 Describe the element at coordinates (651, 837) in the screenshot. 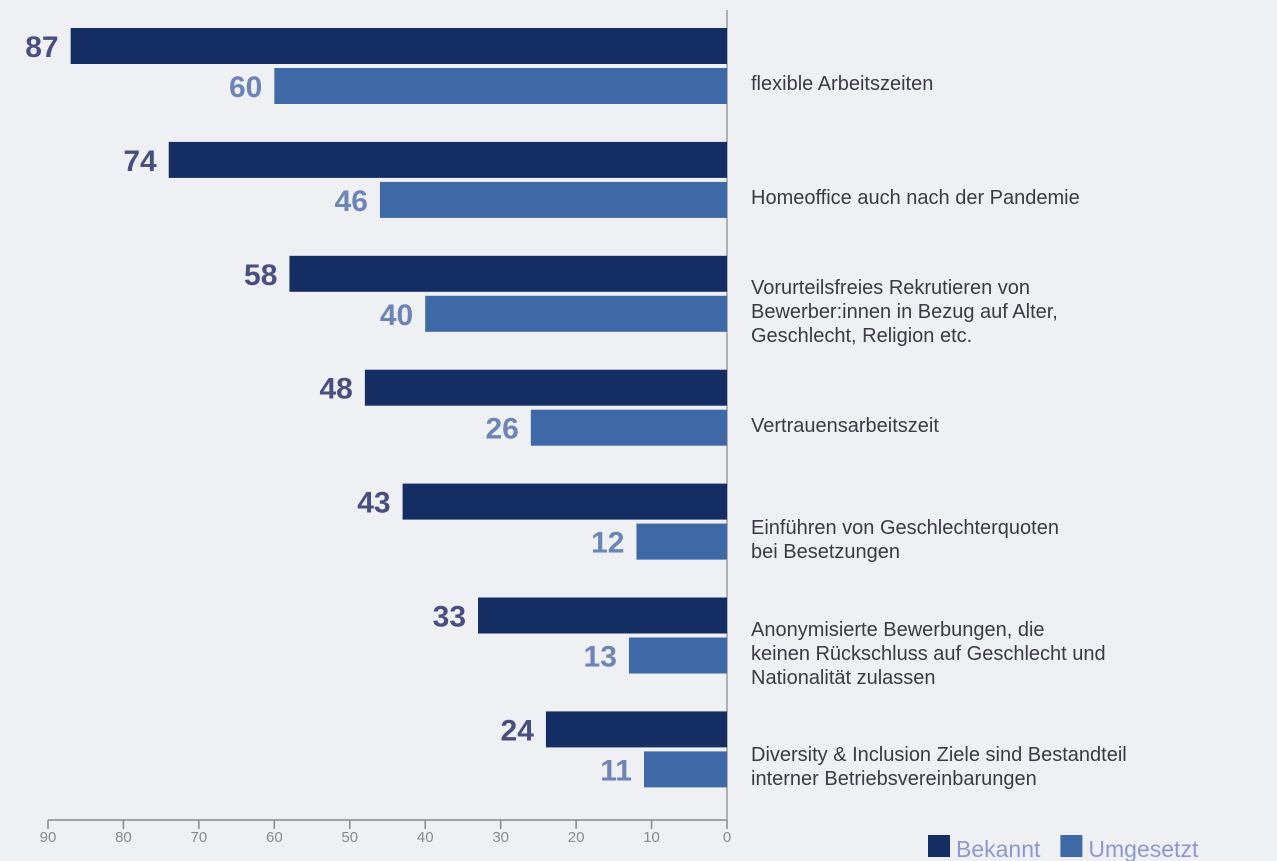

I see `x-tick-label: 10` at that location.